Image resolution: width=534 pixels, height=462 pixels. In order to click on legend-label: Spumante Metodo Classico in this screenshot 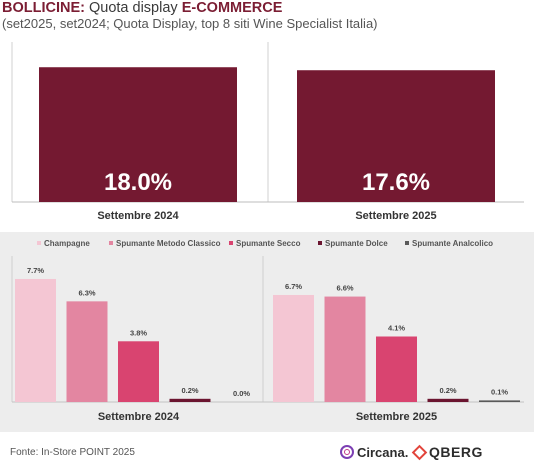, I will do `click(168, 243)`.